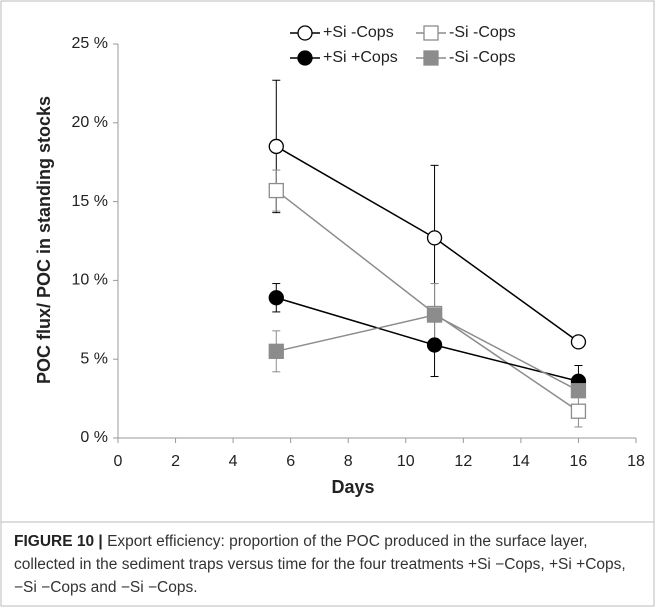  I want to click on x-tick-label: 12, so click(463, 461).